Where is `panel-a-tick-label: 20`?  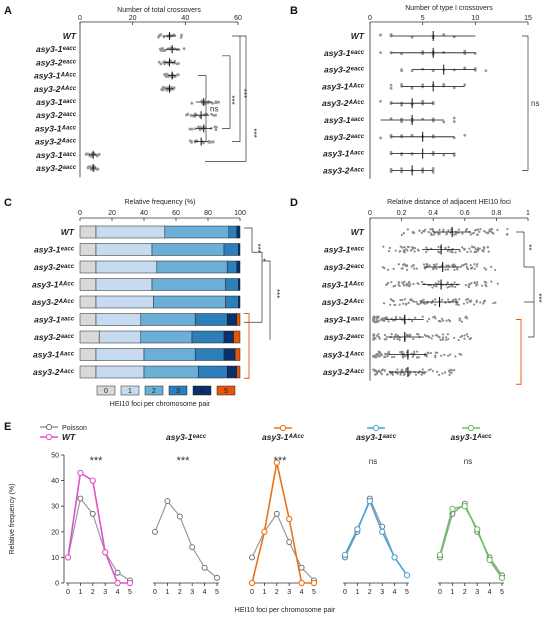 panel-a-tick-label: 20 is located at coordinates (133, 18).